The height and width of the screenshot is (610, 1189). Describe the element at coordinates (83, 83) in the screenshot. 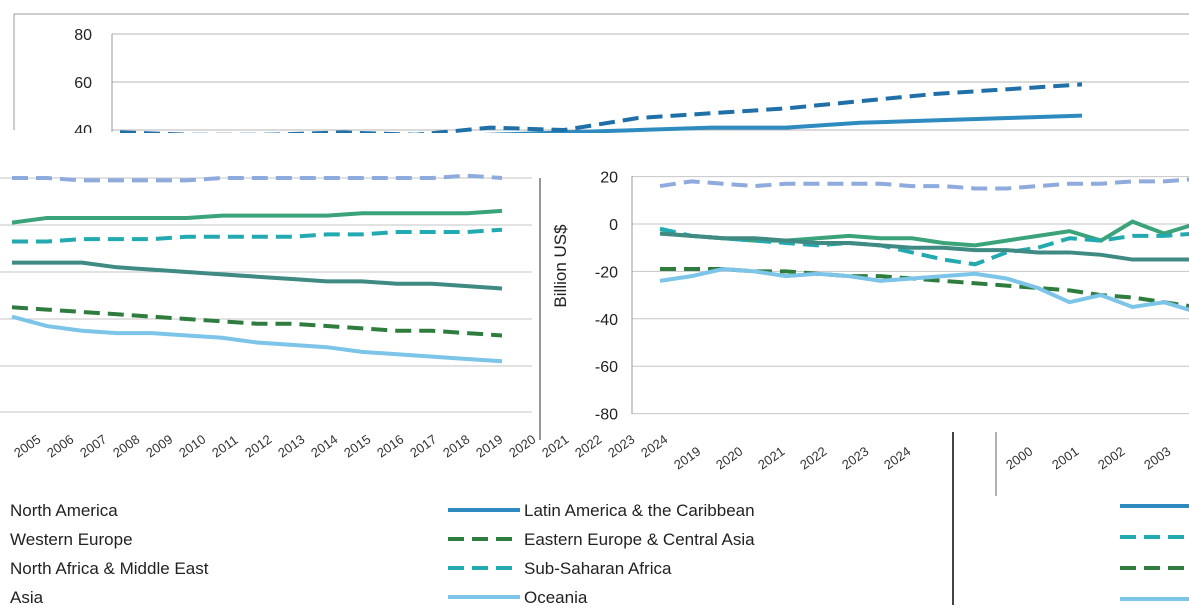

I see `y-tick-label: 60` at that location.